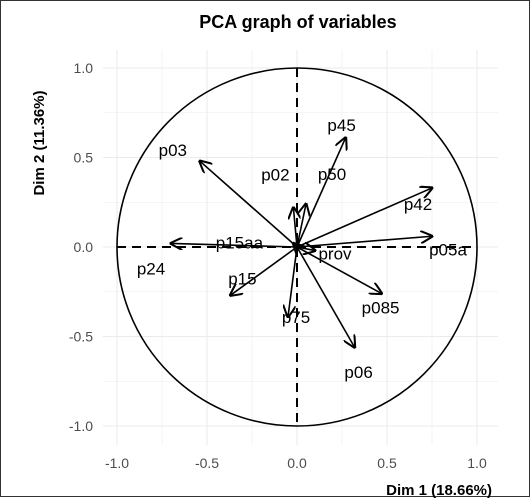  What do you see at coordinates (332, 174) in the screenshot?
I see `label-p50: p50` at bounding box center [332, 174].